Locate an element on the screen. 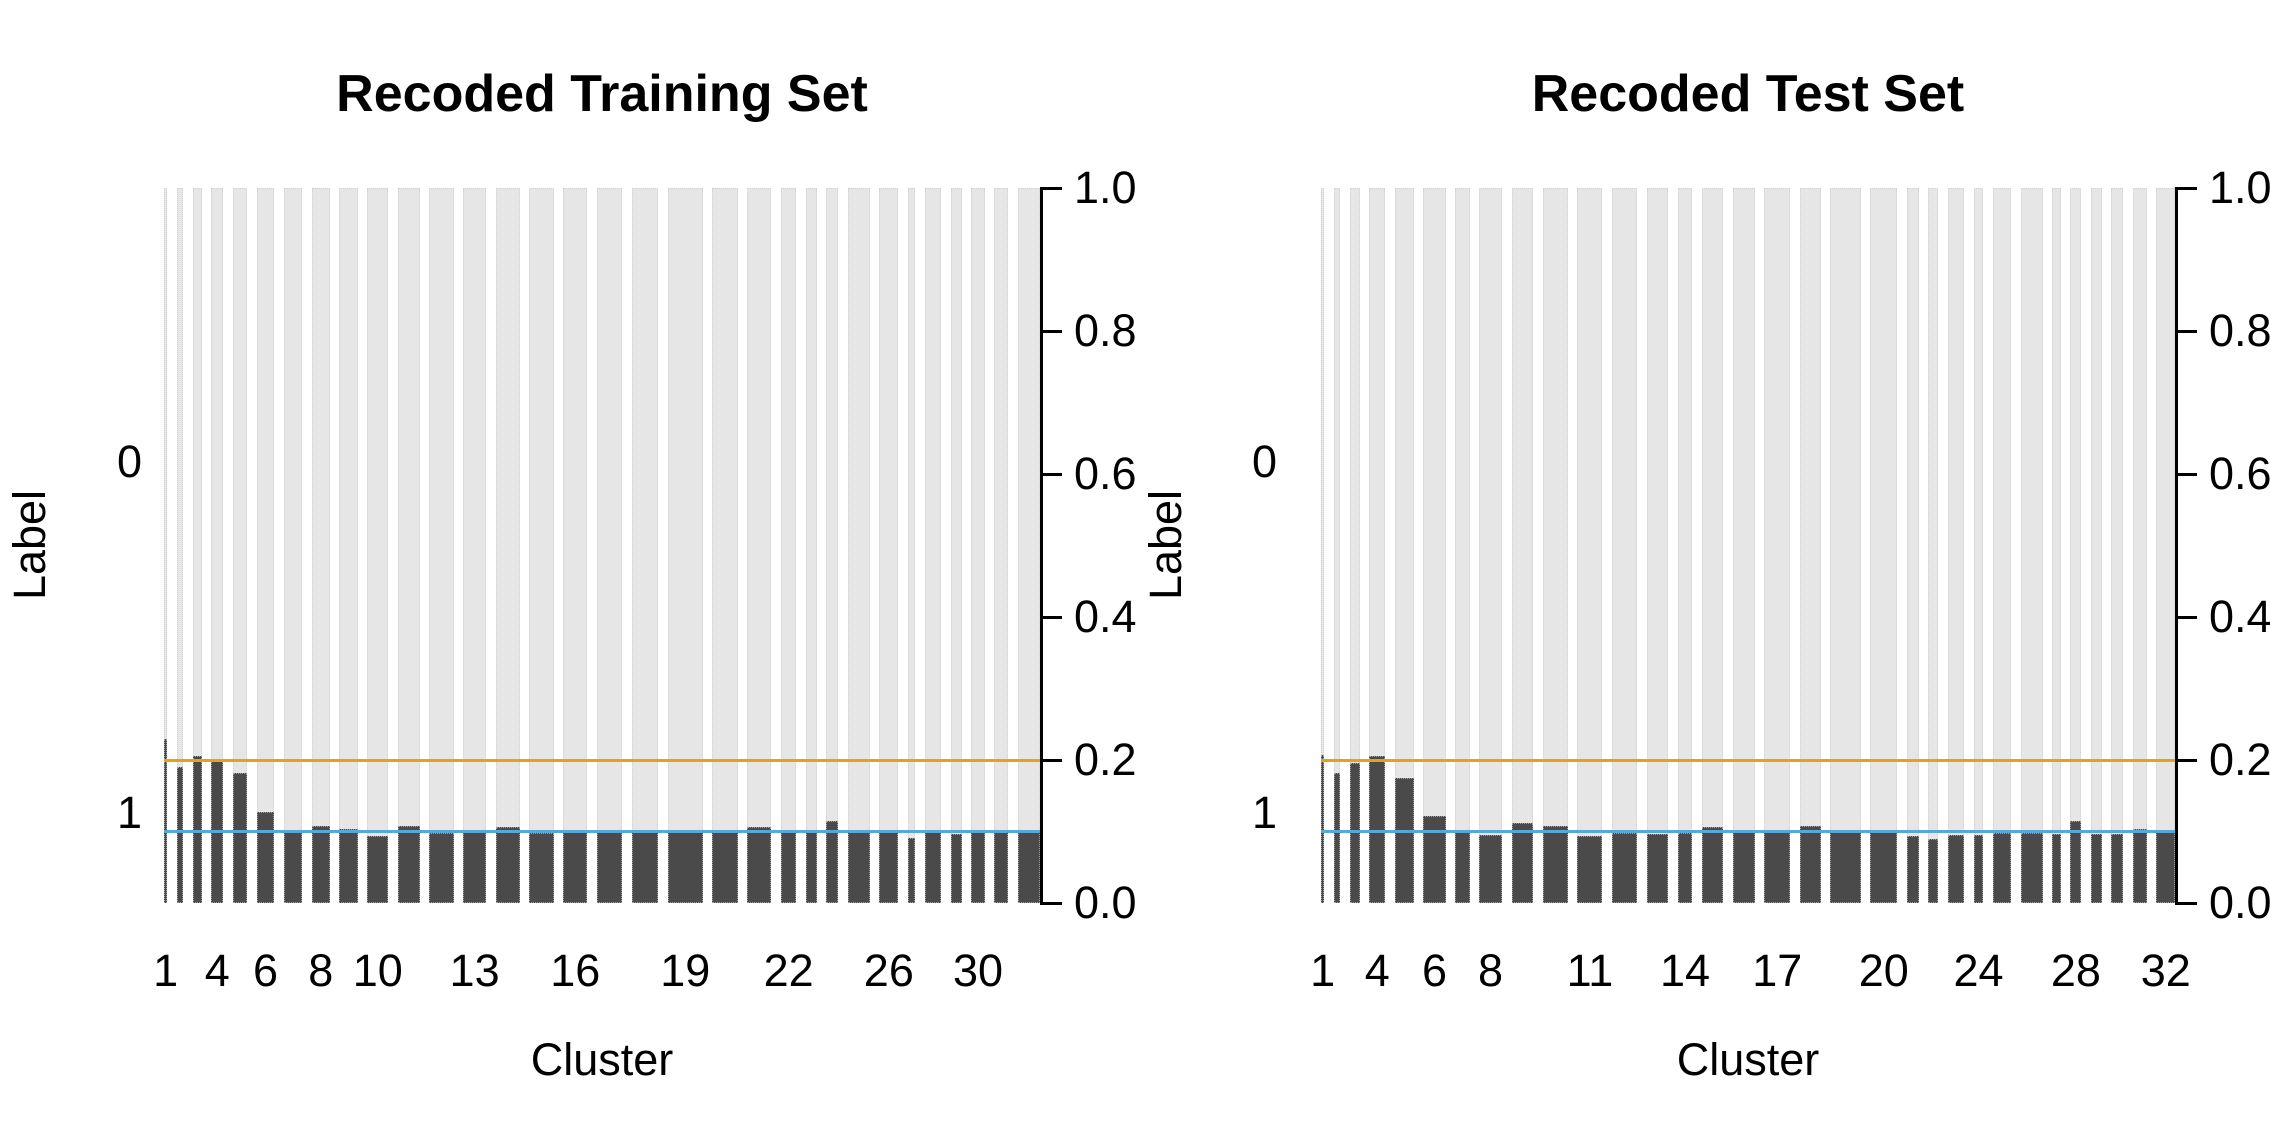  x-axis-tick-label: 4 is located at coordinates (1377, 970).